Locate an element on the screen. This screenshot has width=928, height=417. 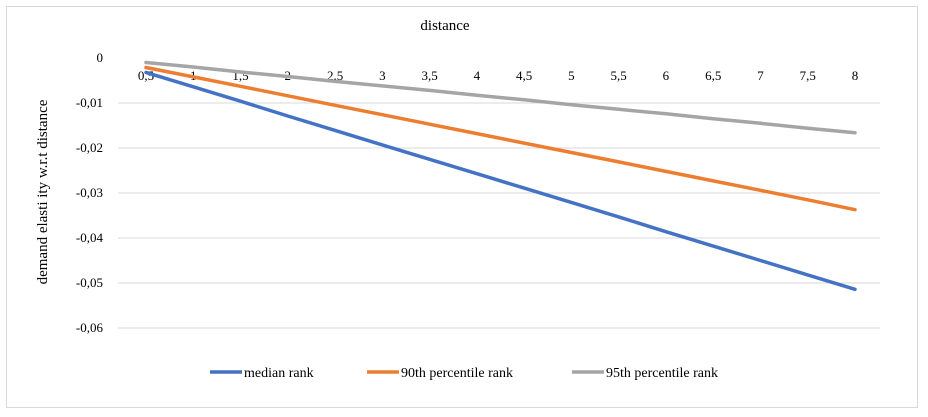
x-tick-label: 7,5 is located at coordinates (808, 75).